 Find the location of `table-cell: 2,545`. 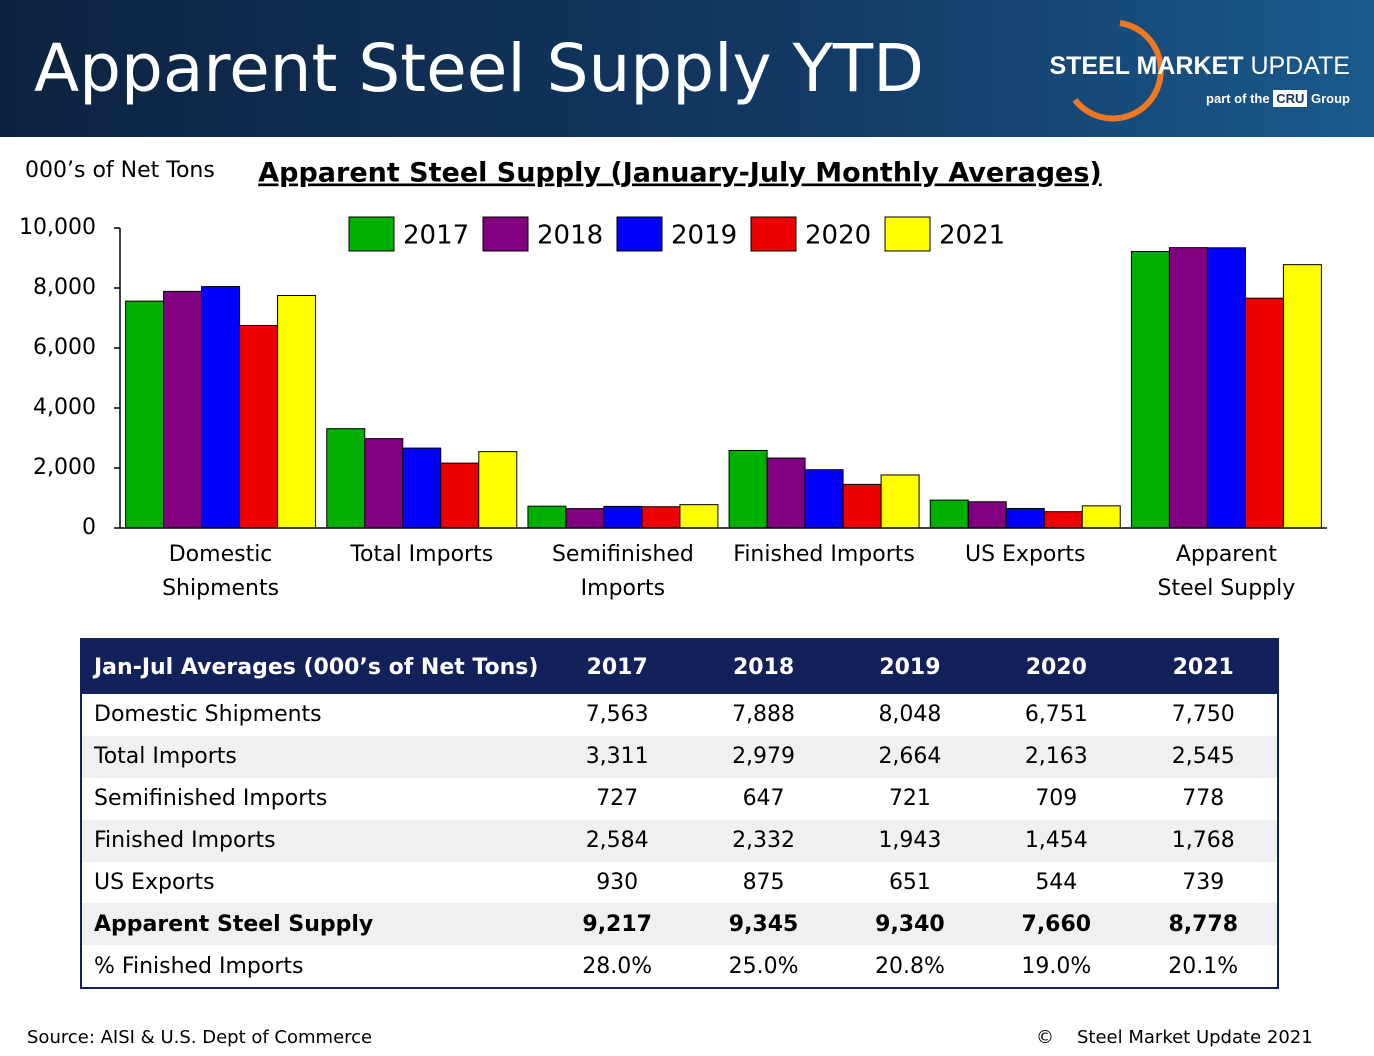

table-cell: 2,545 is located at coordinates (1203, 757).